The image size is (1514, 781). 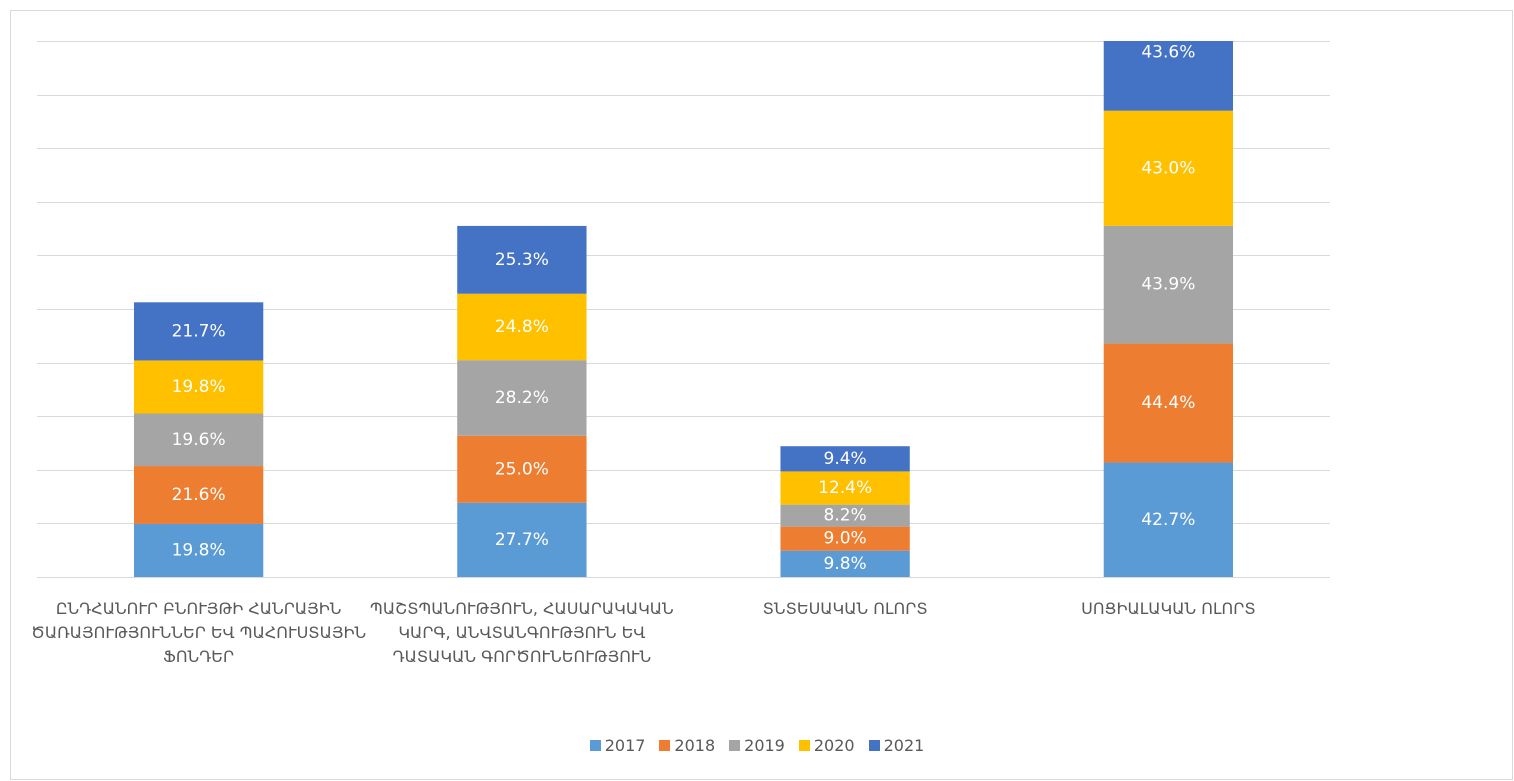 What do you see at coordinates (625, 745) in the screenshot?
I see `legend-label: 2017` at bounding box center [625, 745].